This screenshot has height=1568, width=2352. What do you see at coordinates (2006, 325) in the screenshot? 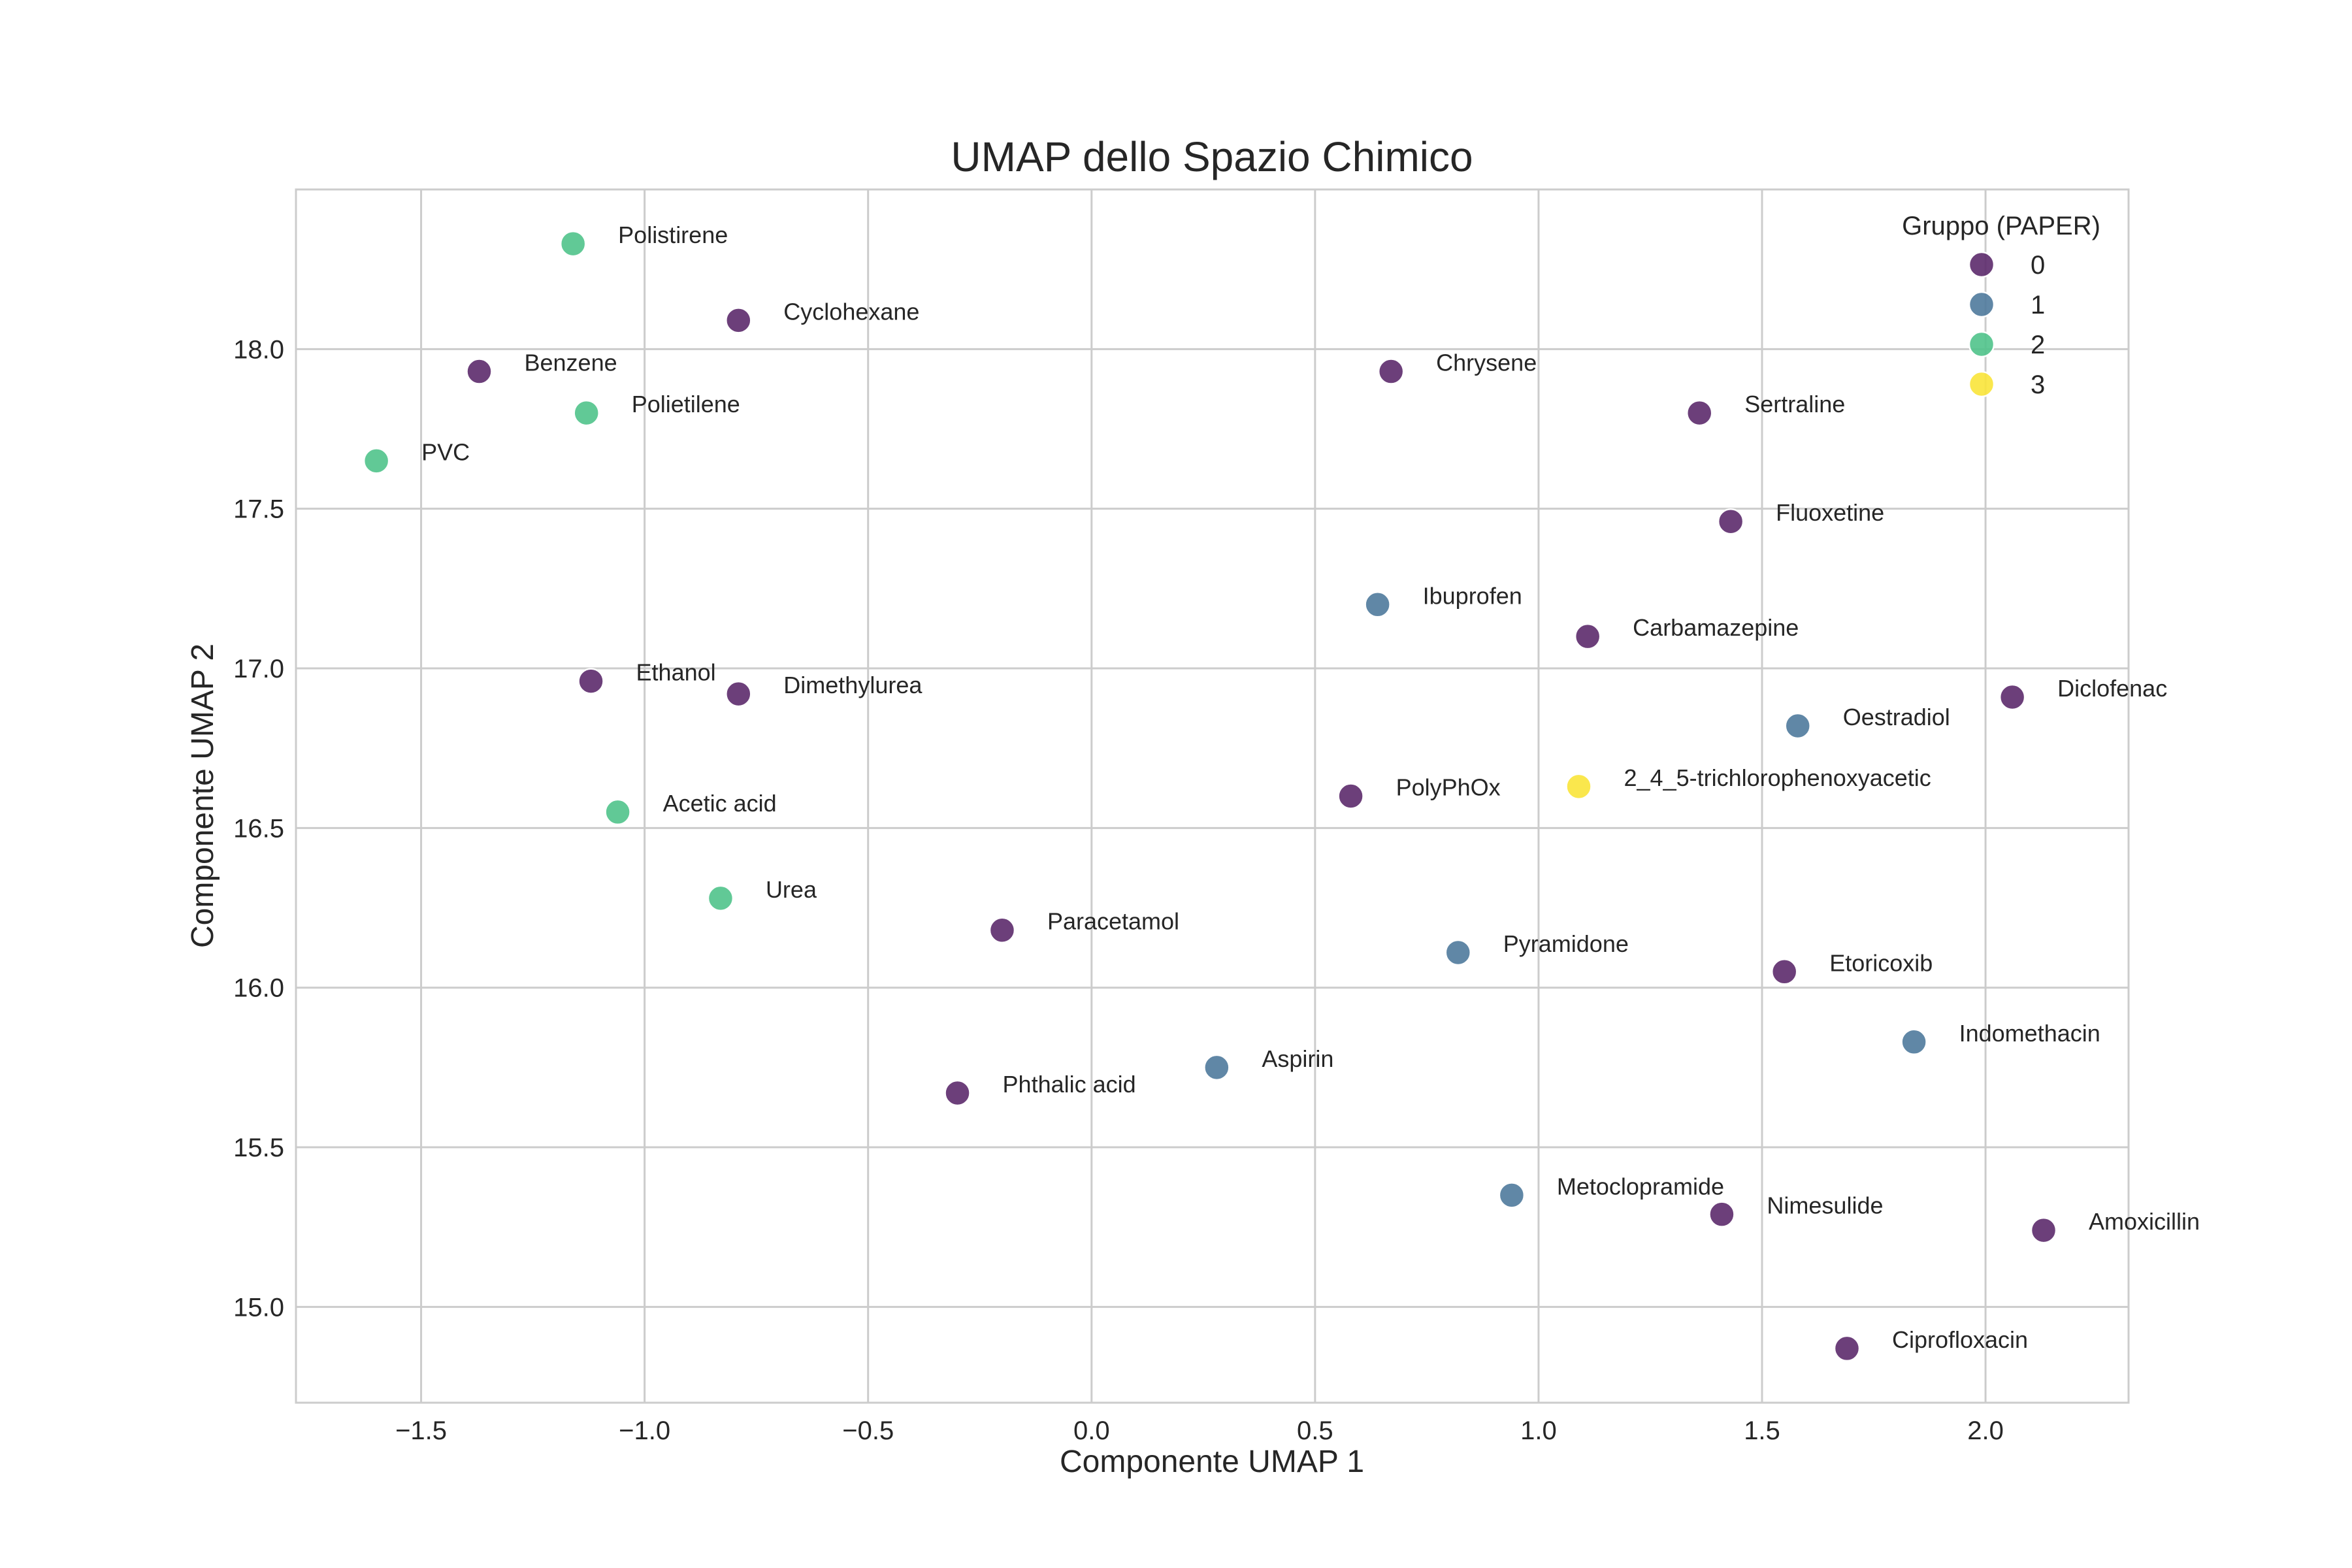
I see `legend-entries: 0 1 2 3` at bounding box center [2006, 325].